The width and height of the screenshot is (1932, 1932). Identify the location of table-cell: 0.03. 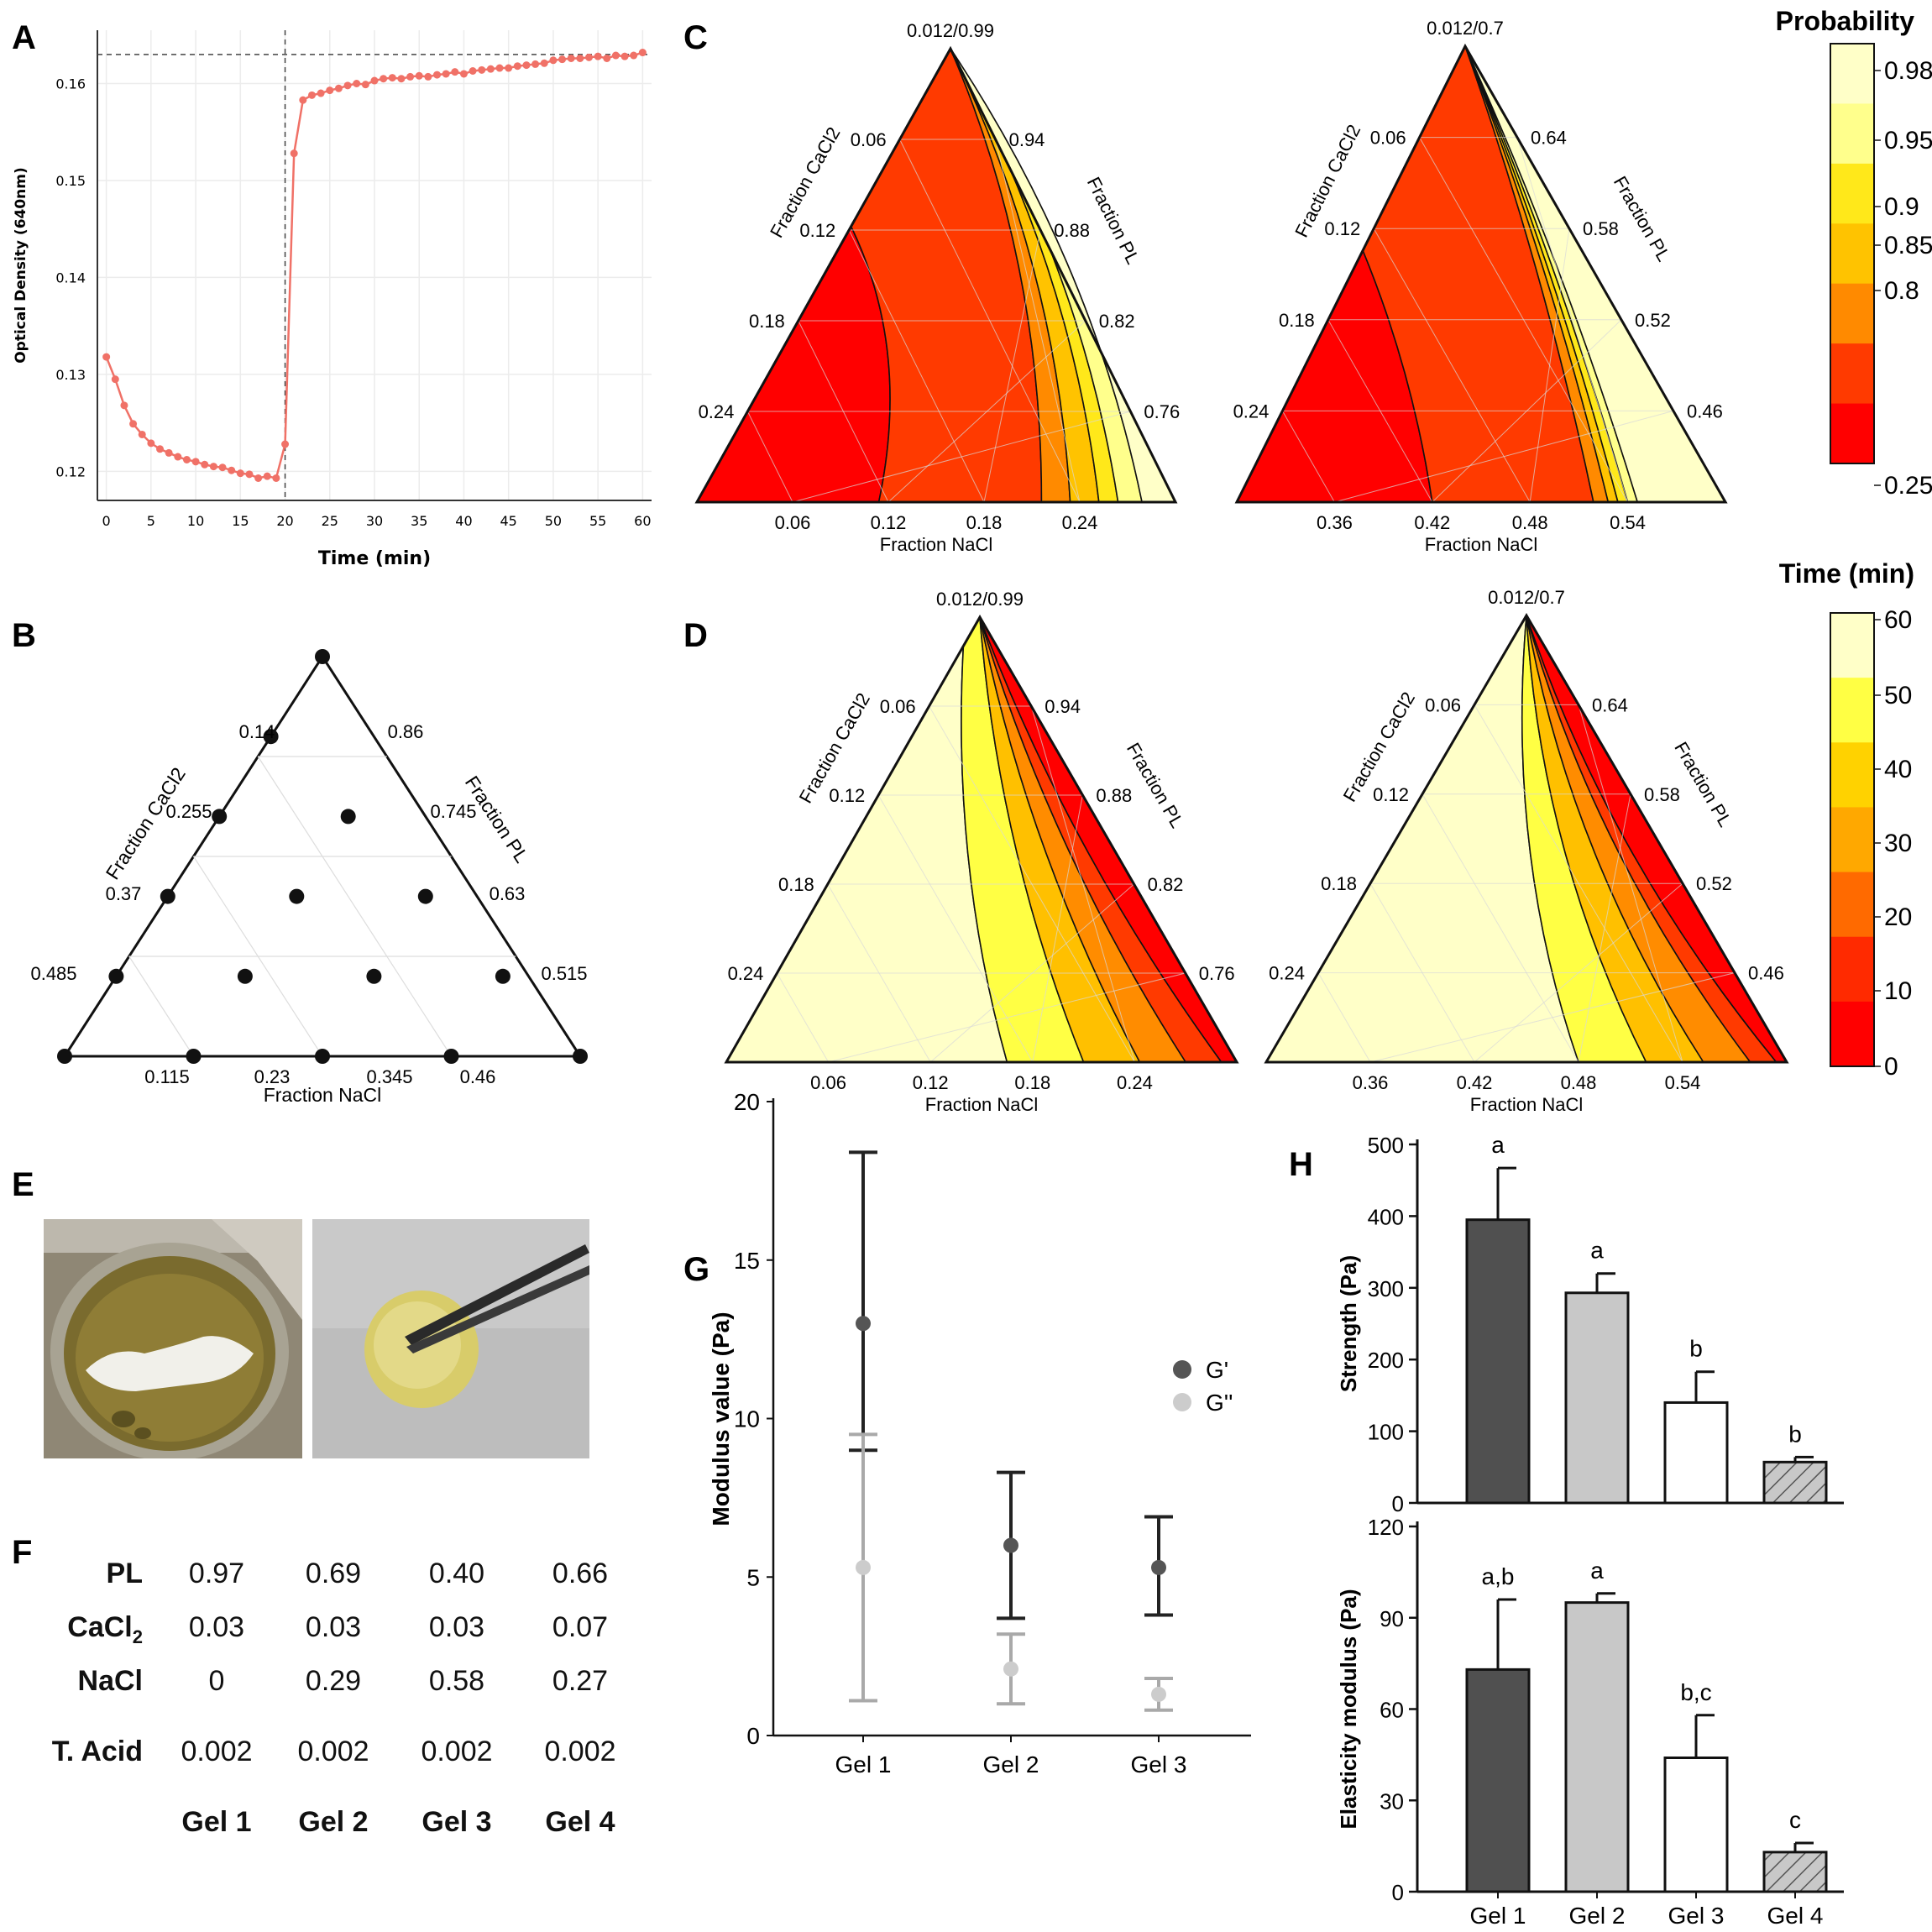
(334, 1627).